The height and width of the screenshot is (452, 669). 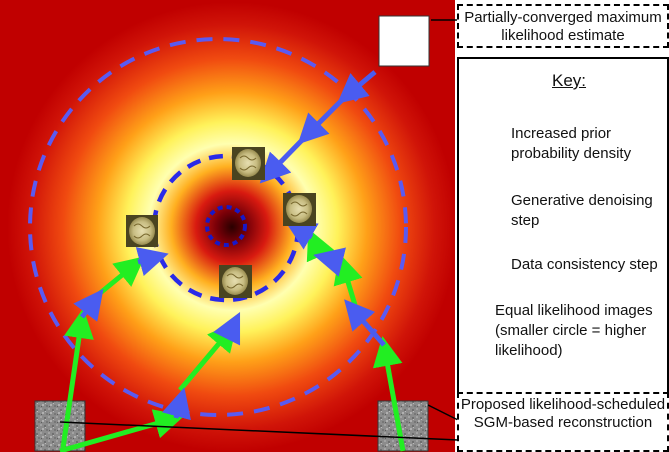 I want to click on key-prior-text: Increased prior probability density, so click(x=571, y=143).